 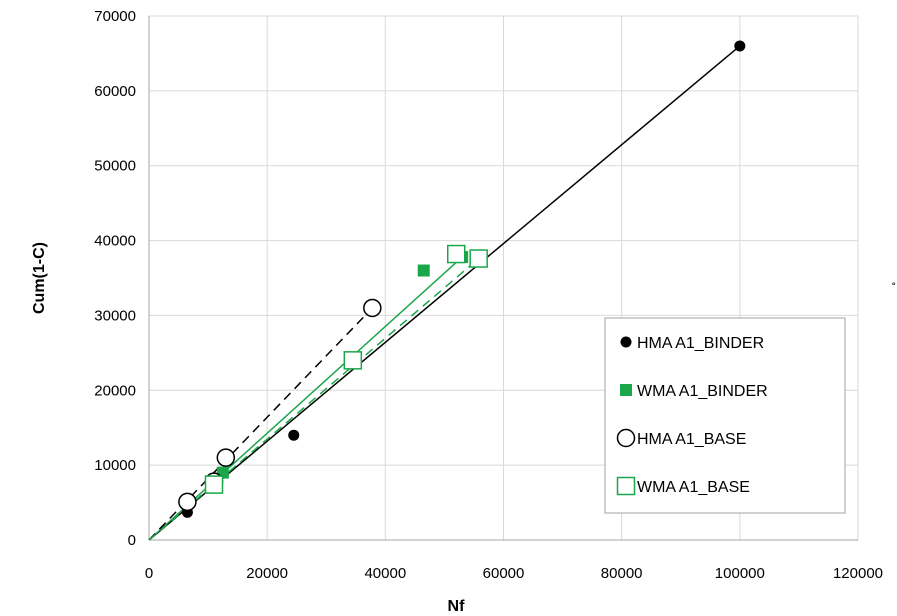 I want to click on legend-box, so click(x=725, y=415).